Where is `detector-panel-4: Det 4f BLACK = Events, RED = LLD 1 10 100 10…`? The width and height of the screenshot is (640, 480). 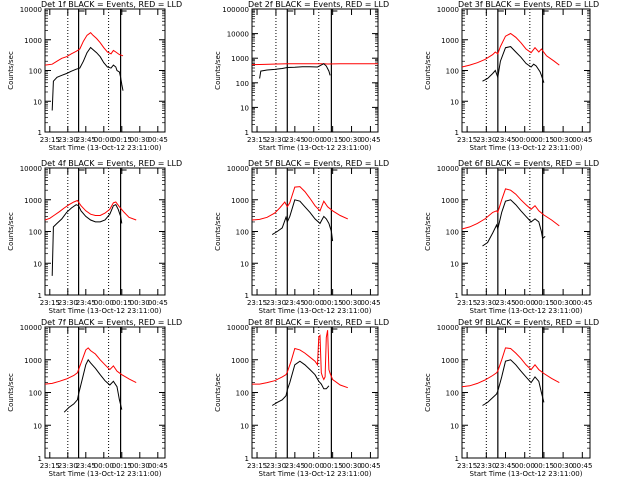 detector-panel-4: Det 4f BLACK = Events, RED = LLD 1 10 100 10… is located at coordinates (94, 237).